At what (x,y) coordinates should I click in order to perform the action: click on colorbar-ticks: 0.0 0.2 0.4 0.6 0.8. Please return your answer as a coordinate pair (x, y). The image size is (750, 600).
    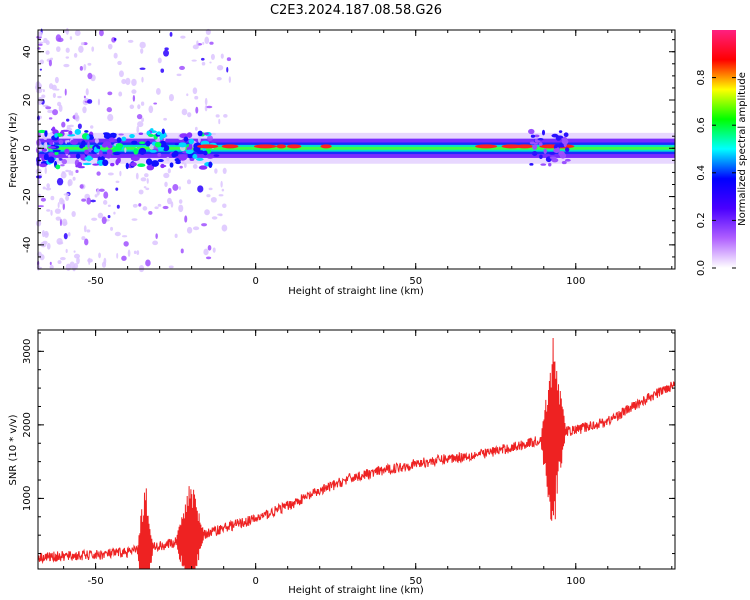
    Looking at the image, I should click on (716, 173).